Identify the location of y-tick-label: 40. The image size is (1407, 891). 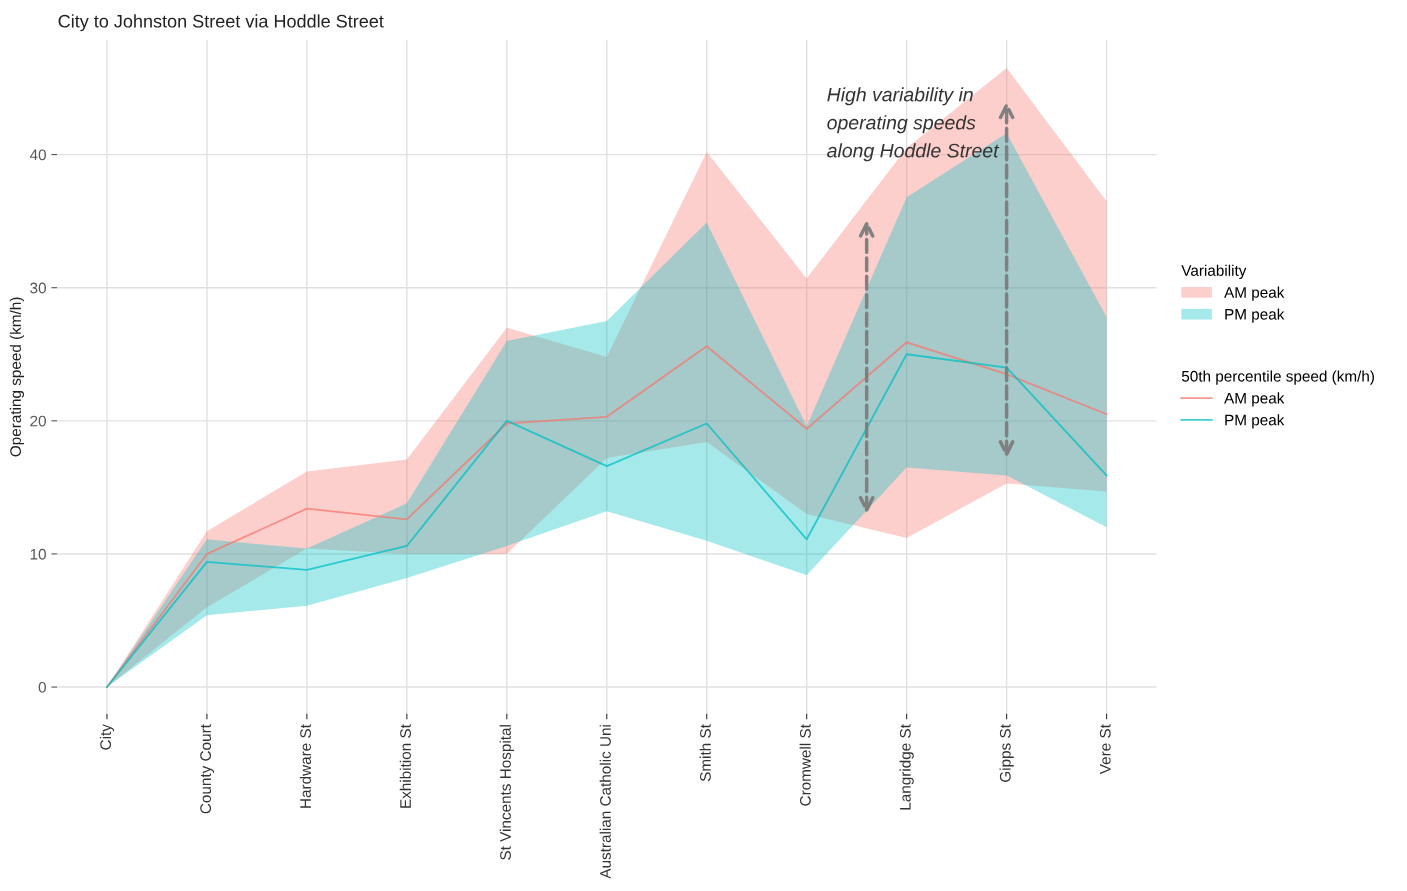
(37, 155).